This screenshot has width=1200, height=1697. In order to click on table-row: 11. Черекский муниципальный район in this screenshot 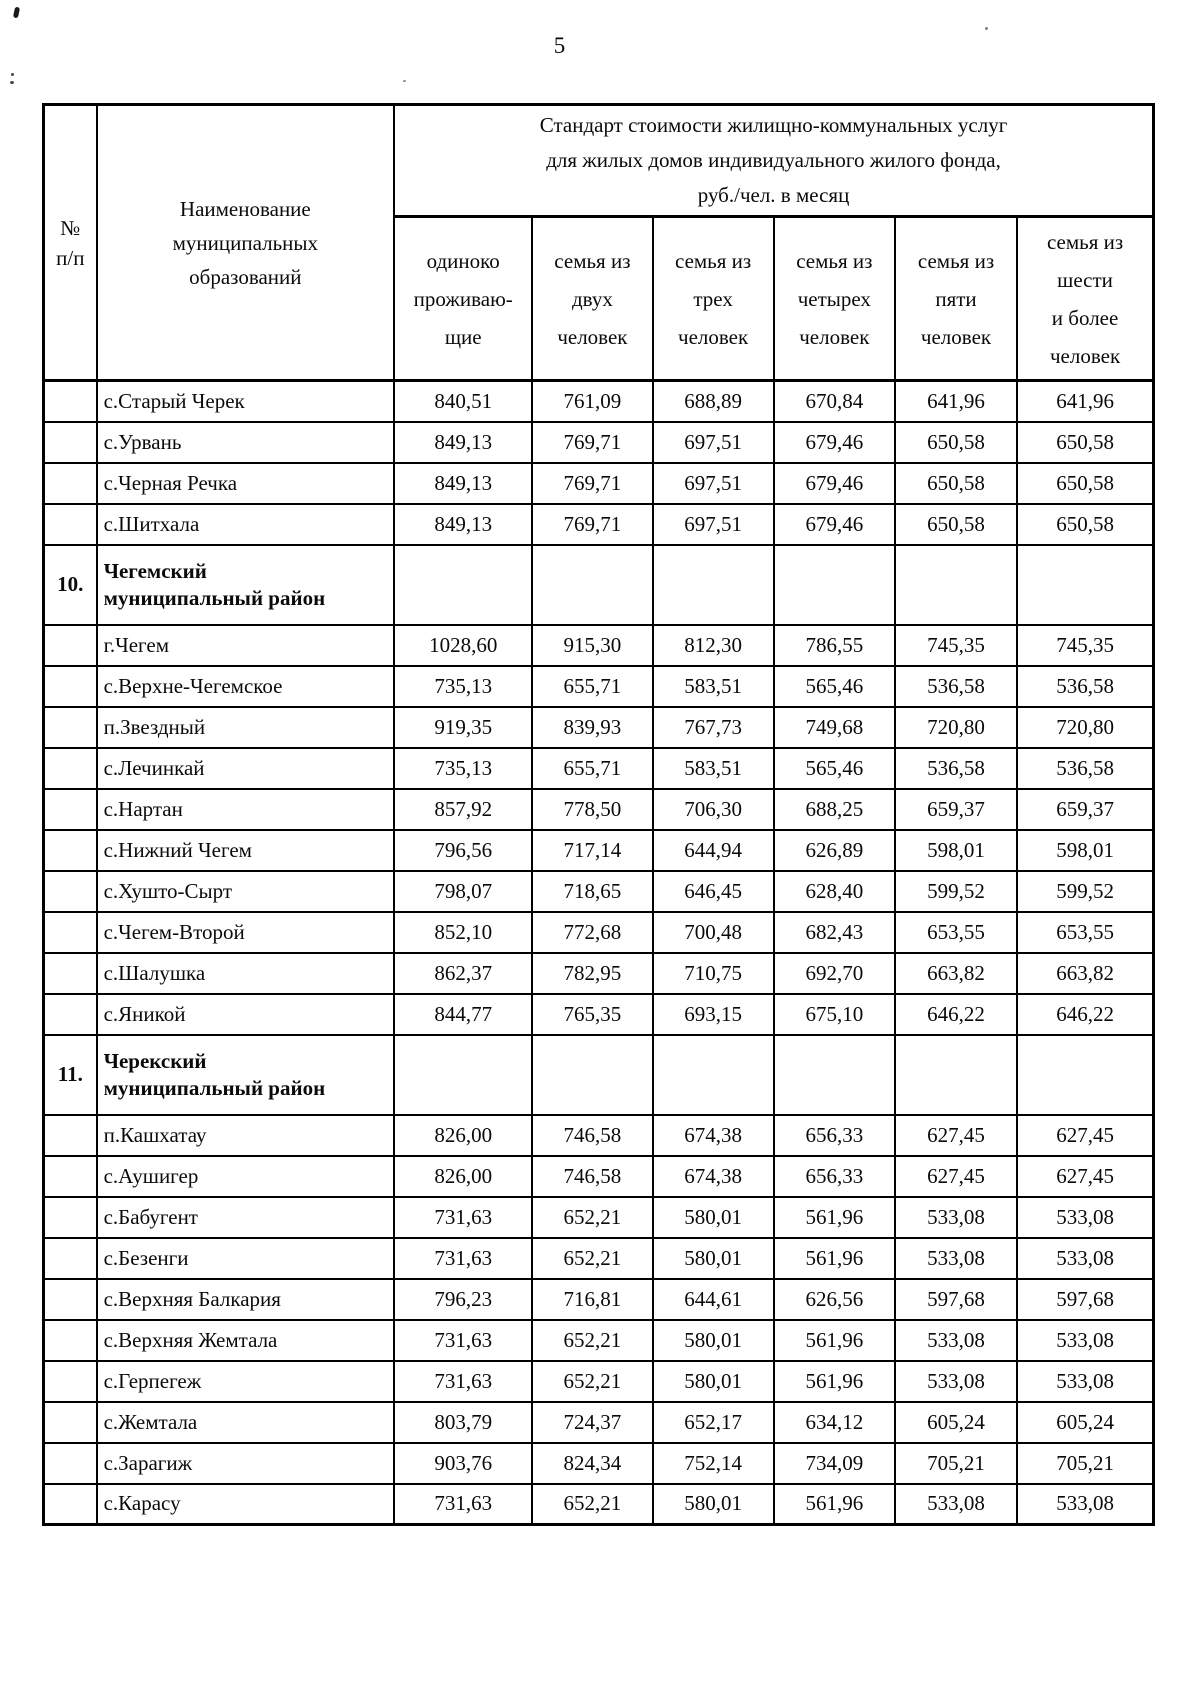, I will do `click(598, 1074)`.